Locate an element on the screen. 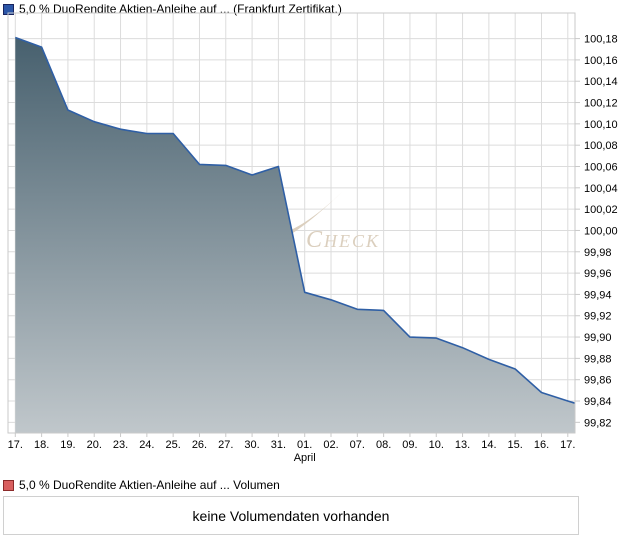 The height and width of the screenshot is (546, 620). svg-text: 02. is located at coordinates (330, 445).